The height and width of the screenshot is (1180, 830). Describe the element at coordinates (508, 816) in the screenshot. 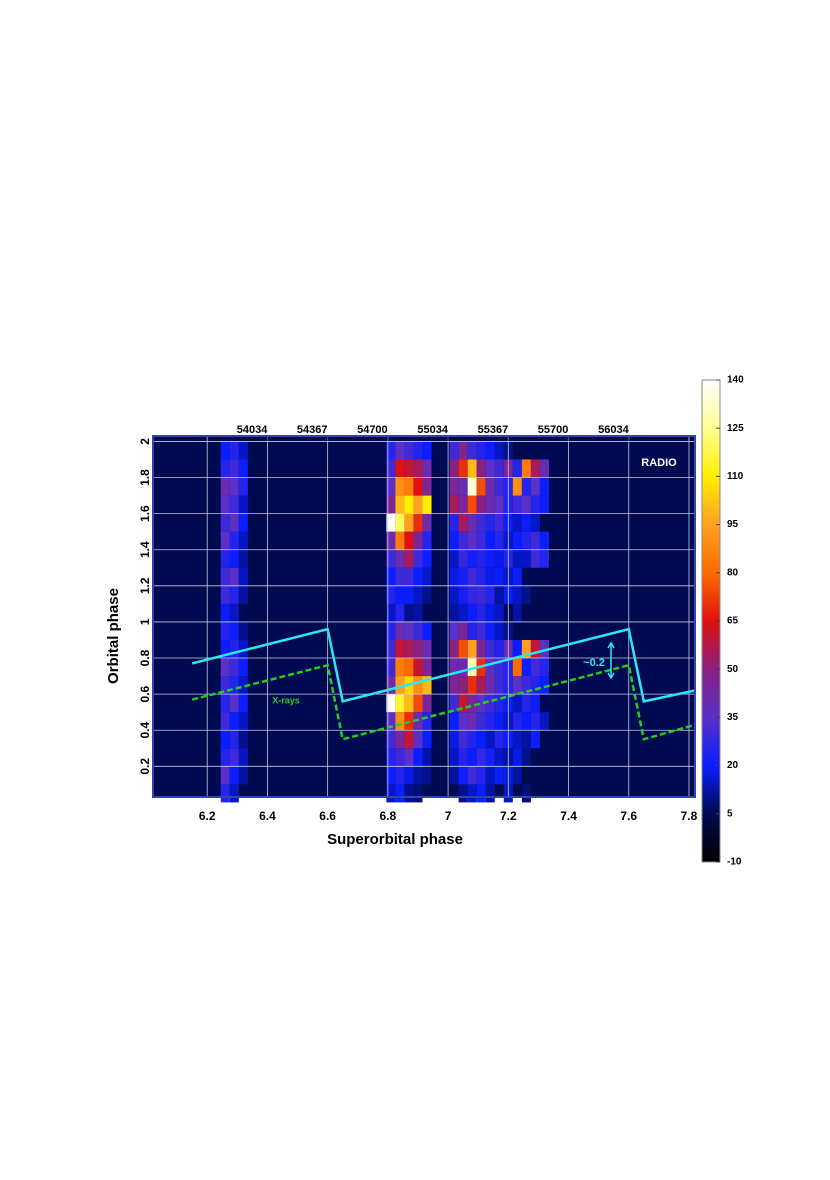

I see `x-tick-label: 7.2` at that location.